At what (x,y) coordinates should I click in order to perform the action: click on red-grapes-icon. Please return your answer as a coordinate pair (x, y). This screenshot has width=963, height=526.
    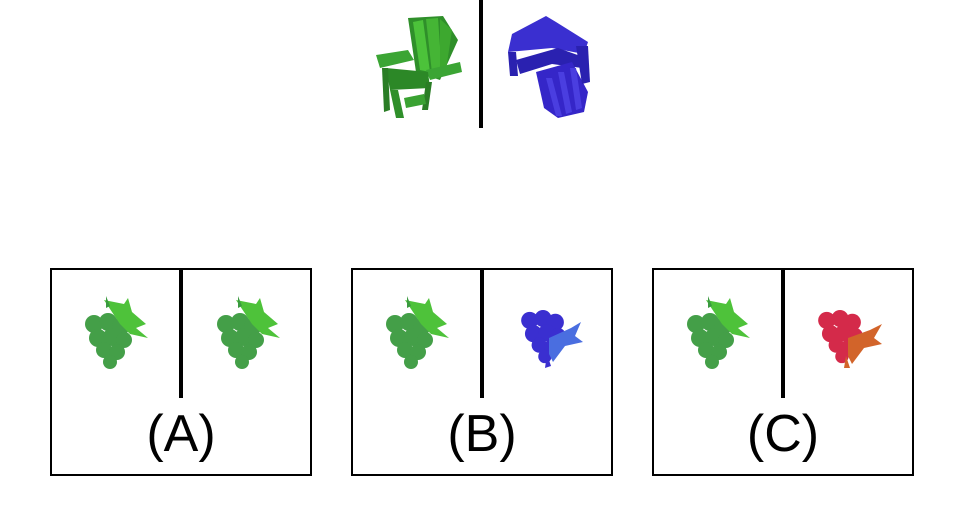
    Looking at the image, I should click on (850, 336).